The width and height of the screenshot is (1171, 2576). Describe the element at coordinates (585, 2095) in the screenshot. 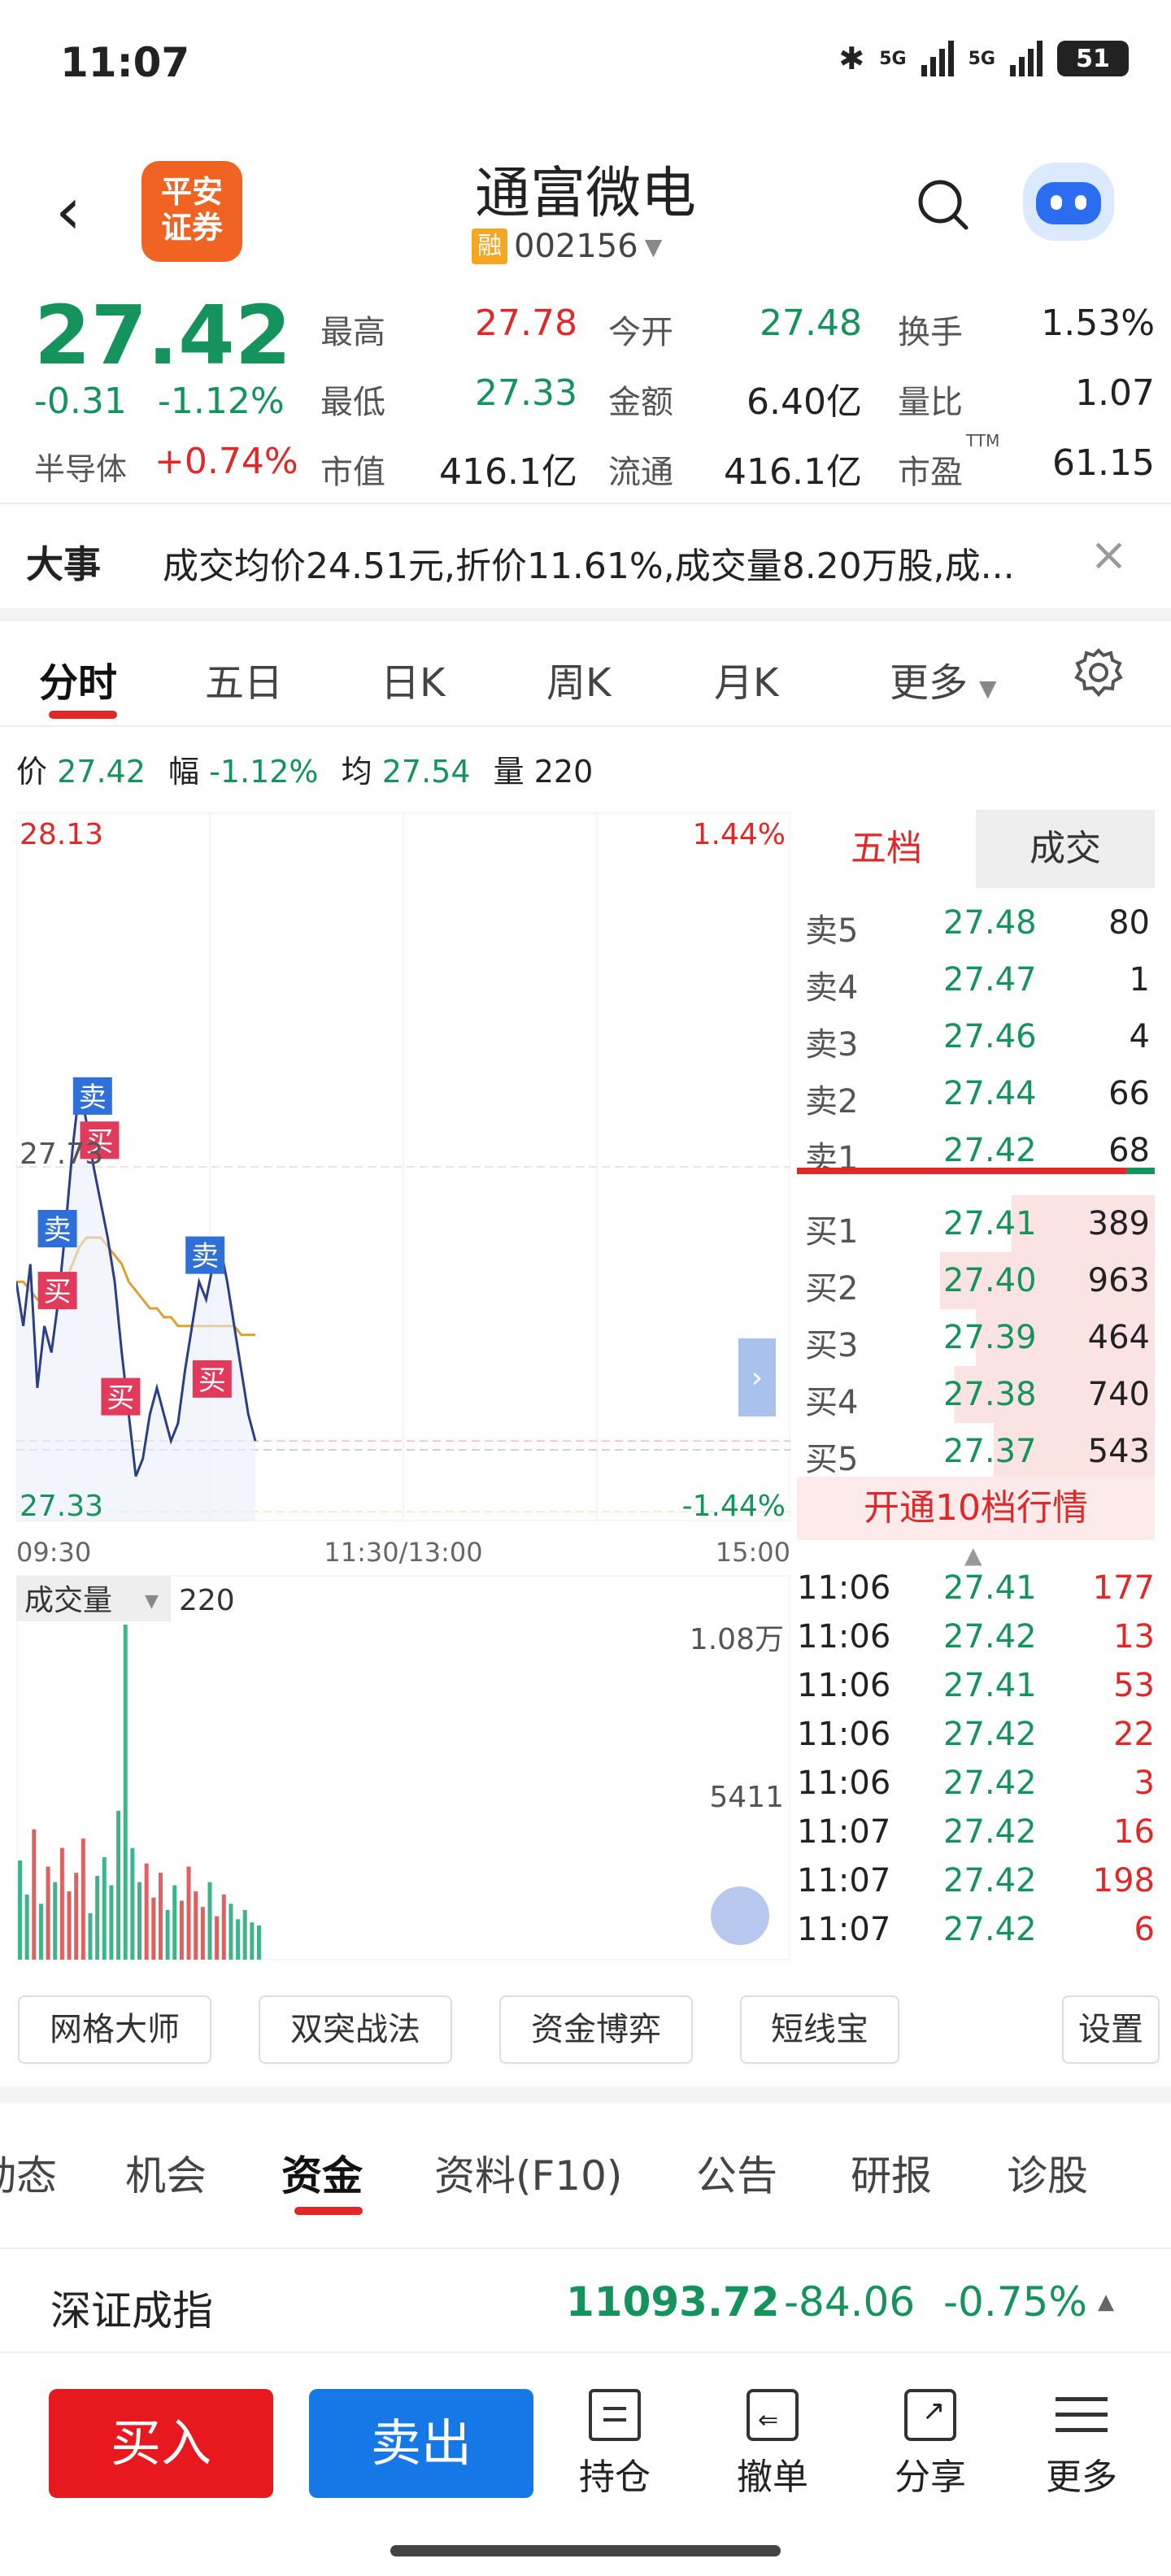

I see `divider` at that location.